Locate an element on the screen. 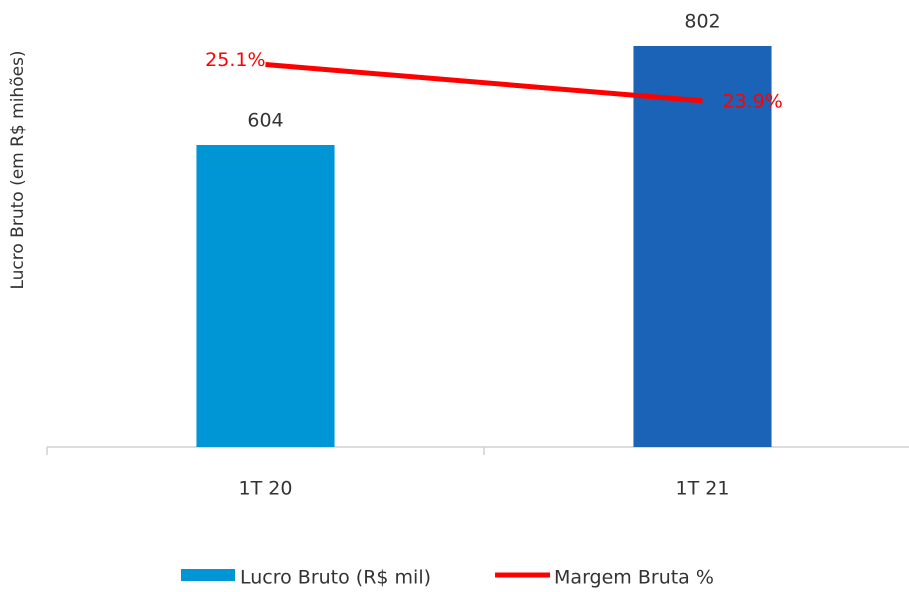 The height and width of the screenshot is (592, 909). x-tick-label: 1T 21 is located at coordinates (703, 489).